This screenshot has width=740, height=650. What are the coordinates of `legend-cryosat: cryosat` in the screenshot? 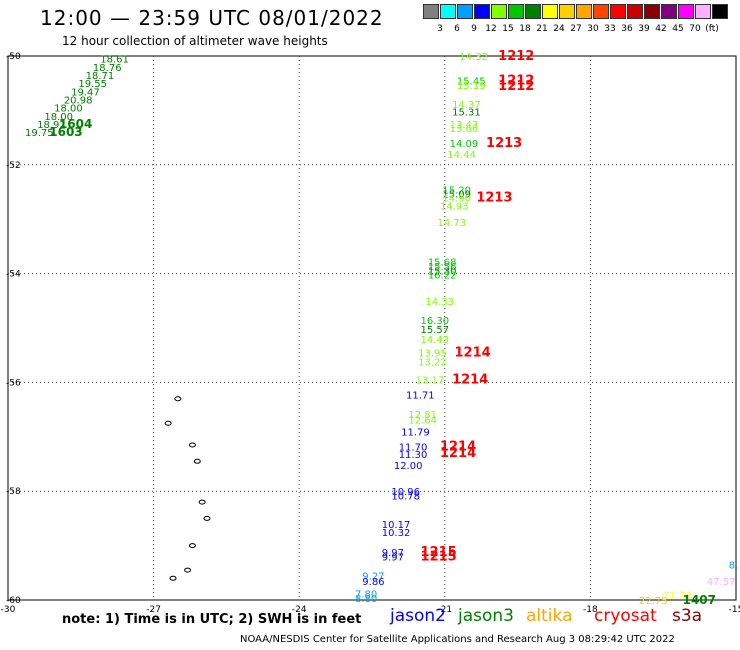 It's located at (625, 616).